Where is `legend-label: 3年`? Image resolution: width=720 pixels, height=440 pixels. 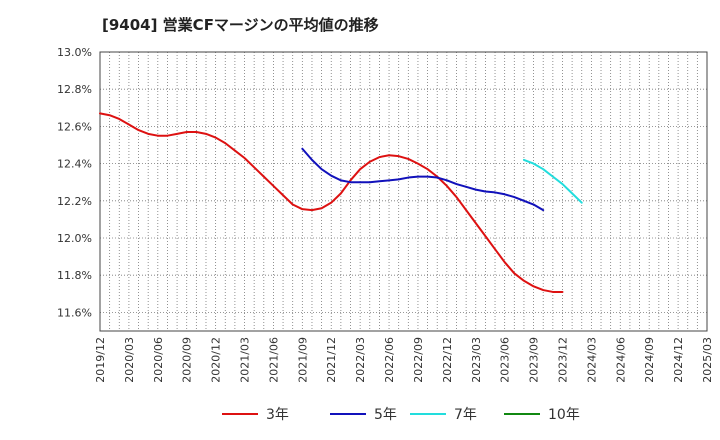 legend-label: 3年 is located at coordinates (277, 415).